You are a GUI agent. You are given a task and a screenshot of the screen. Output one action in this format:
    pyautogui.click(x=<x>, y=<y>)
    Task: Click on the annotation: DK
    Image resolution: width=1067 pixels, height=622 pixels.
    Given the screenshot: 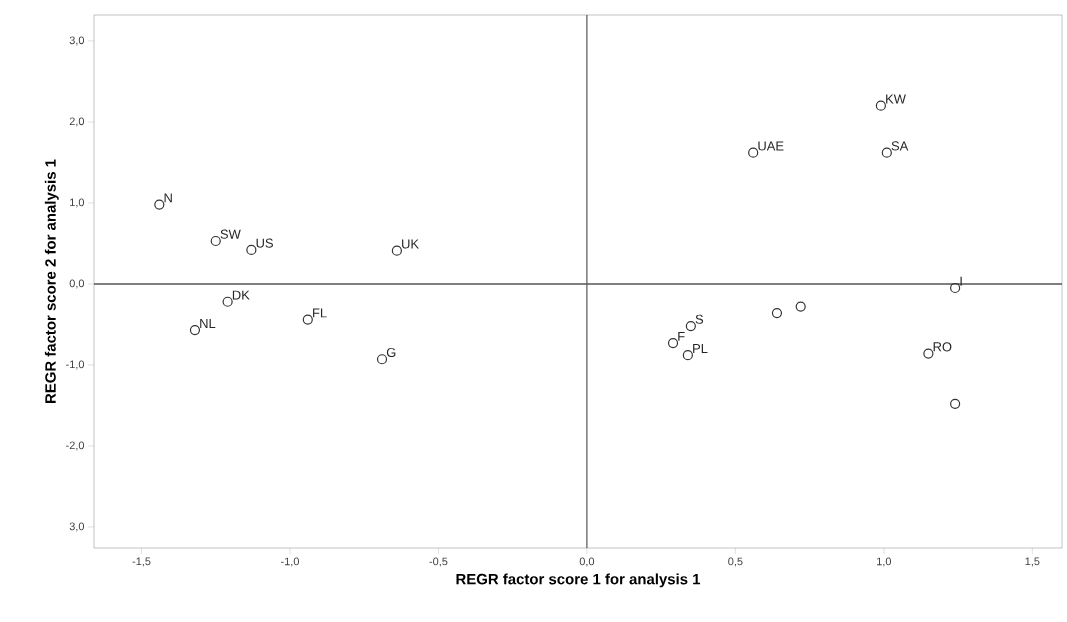 What is the action you would take?
    pyautogui.click(x=241, y=295)
    